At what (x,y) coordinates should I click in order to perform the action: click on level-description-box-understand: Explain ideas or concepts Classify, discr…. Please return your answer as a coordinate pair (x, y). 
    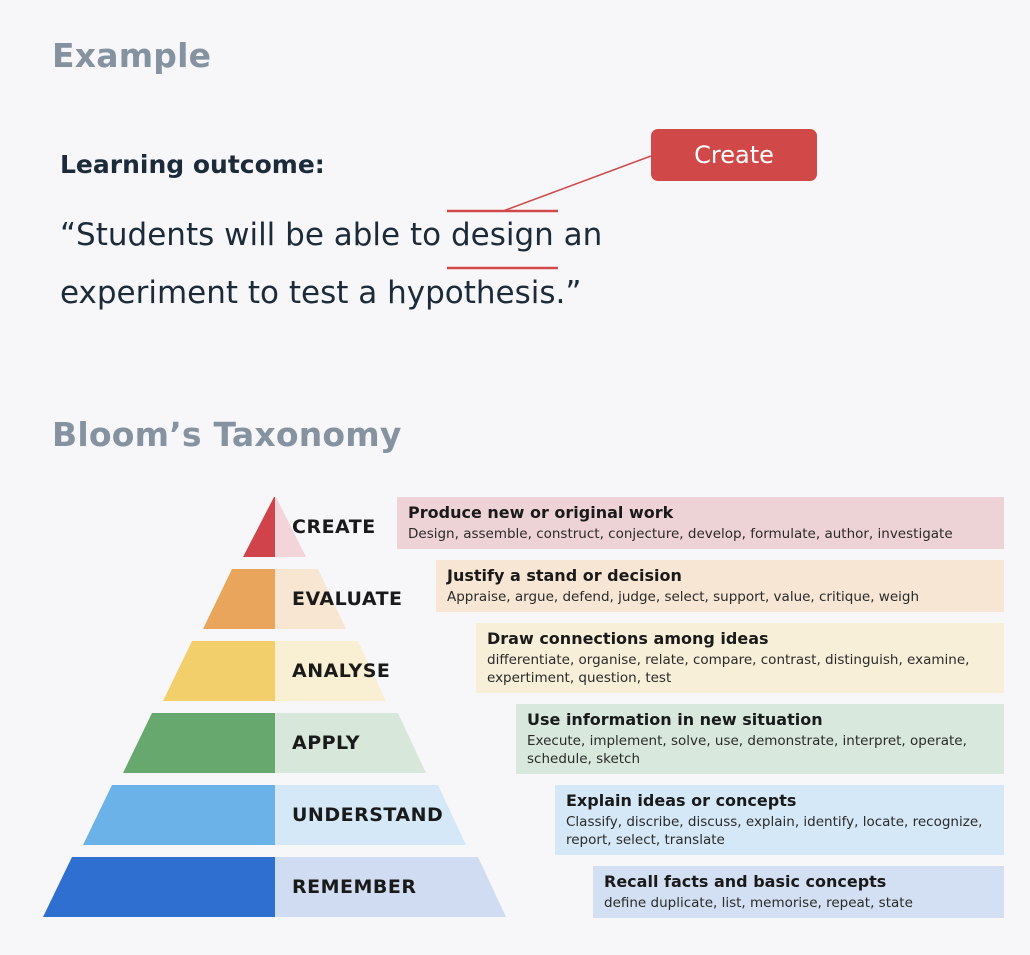
    Looking at the image, I should click on (779, 820).